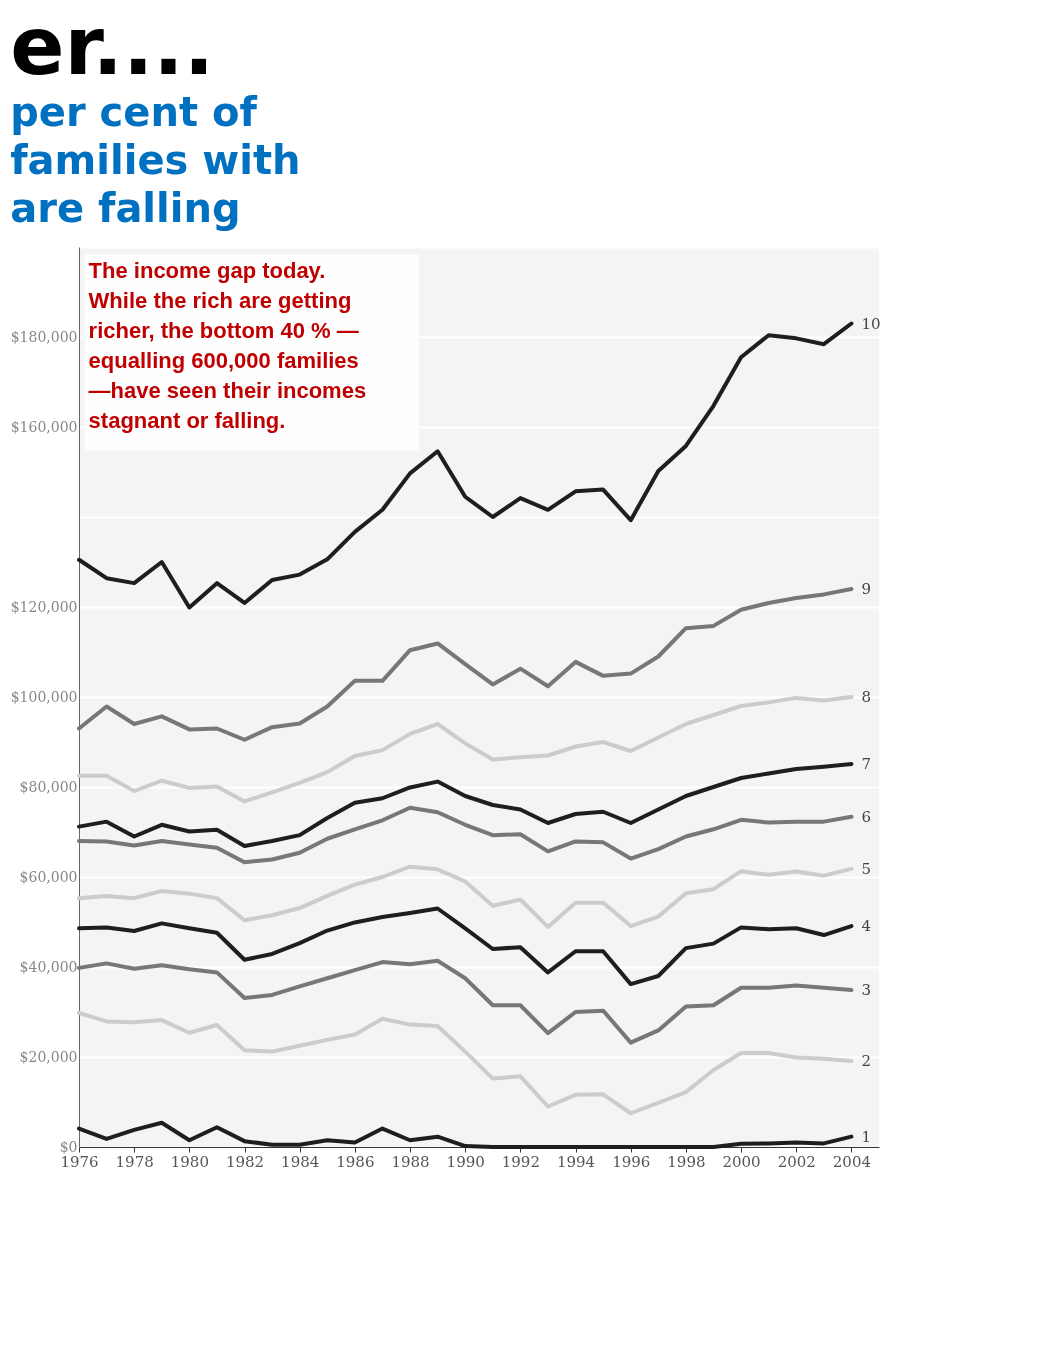 This screenshot has height=1370, width=1039. I want to click on series-label: 7, so click(866, 764).